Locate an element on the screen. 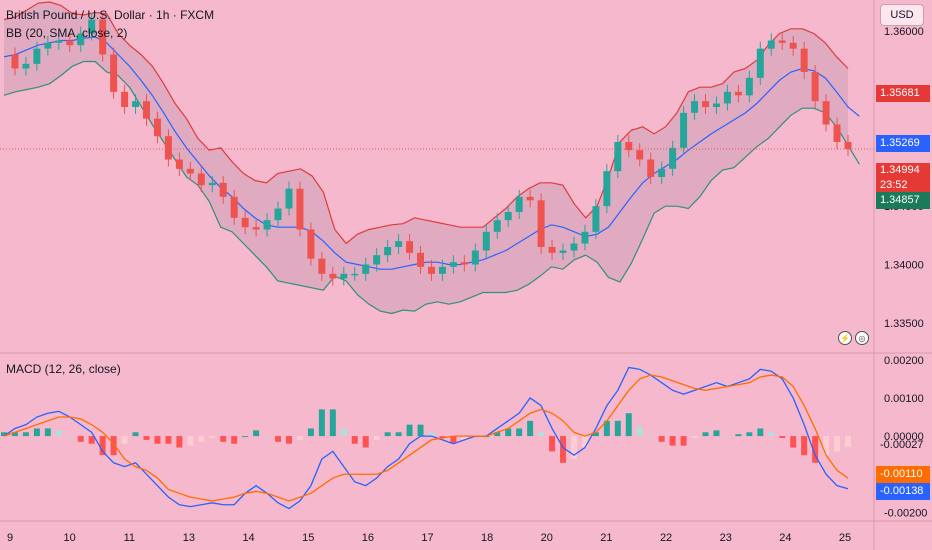 The height and width of the screenshot is (550, 932). macd-legend: MACD (12, 26, close) is located at coordinates (63, 369).